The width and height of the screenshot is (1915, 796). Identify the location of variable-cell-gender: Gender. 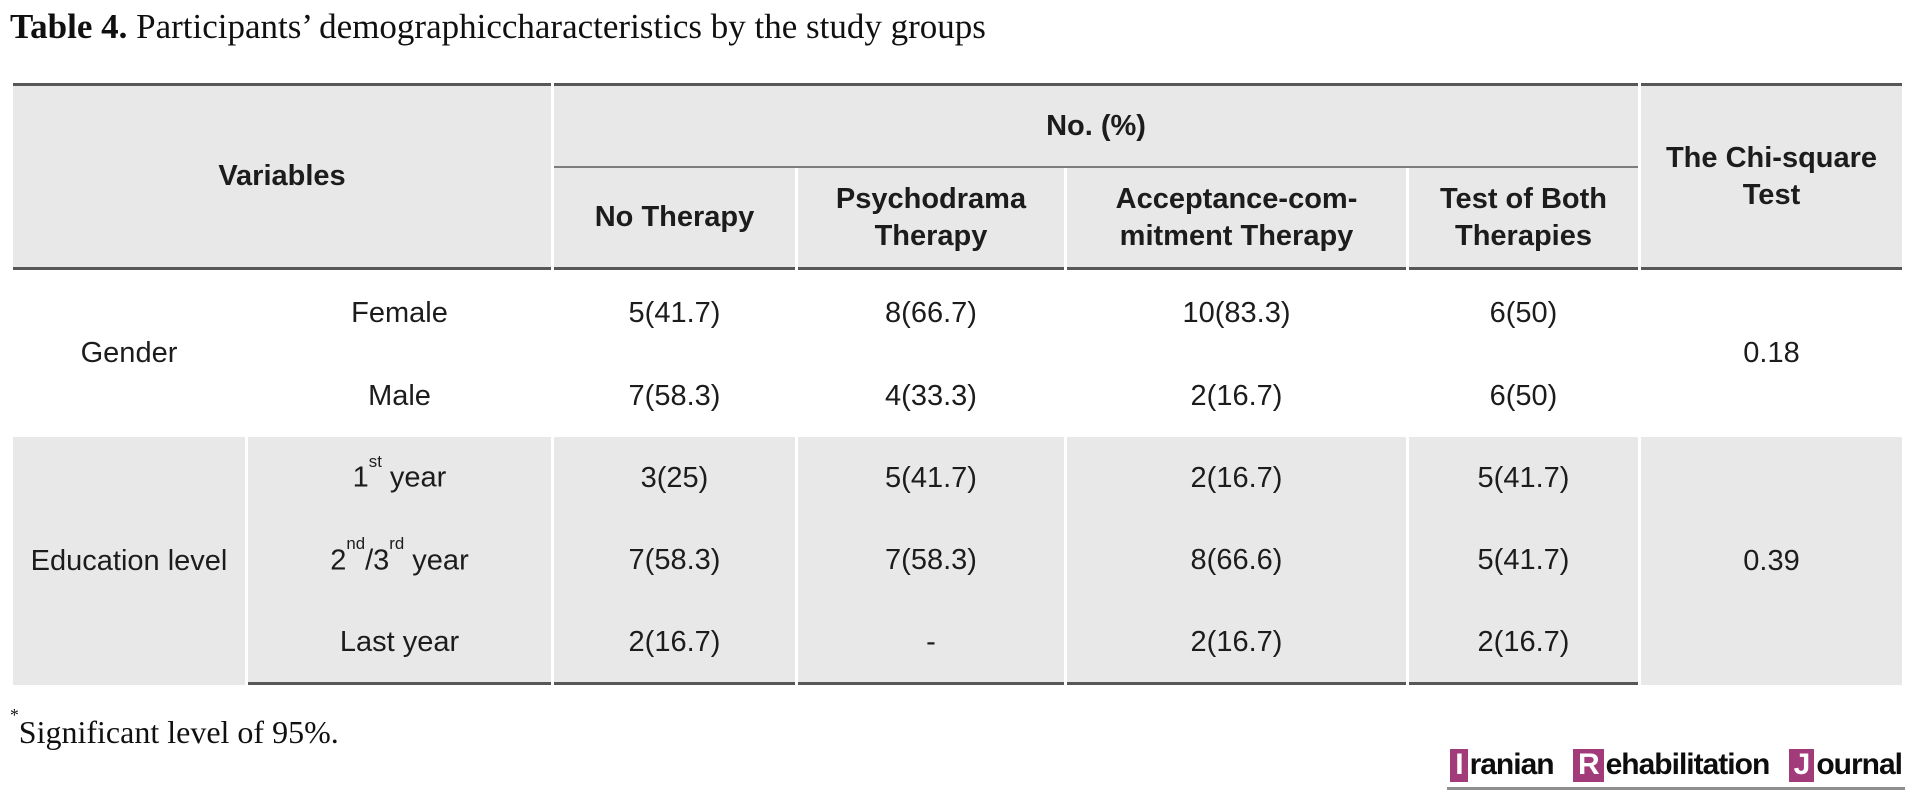
(129, 353).